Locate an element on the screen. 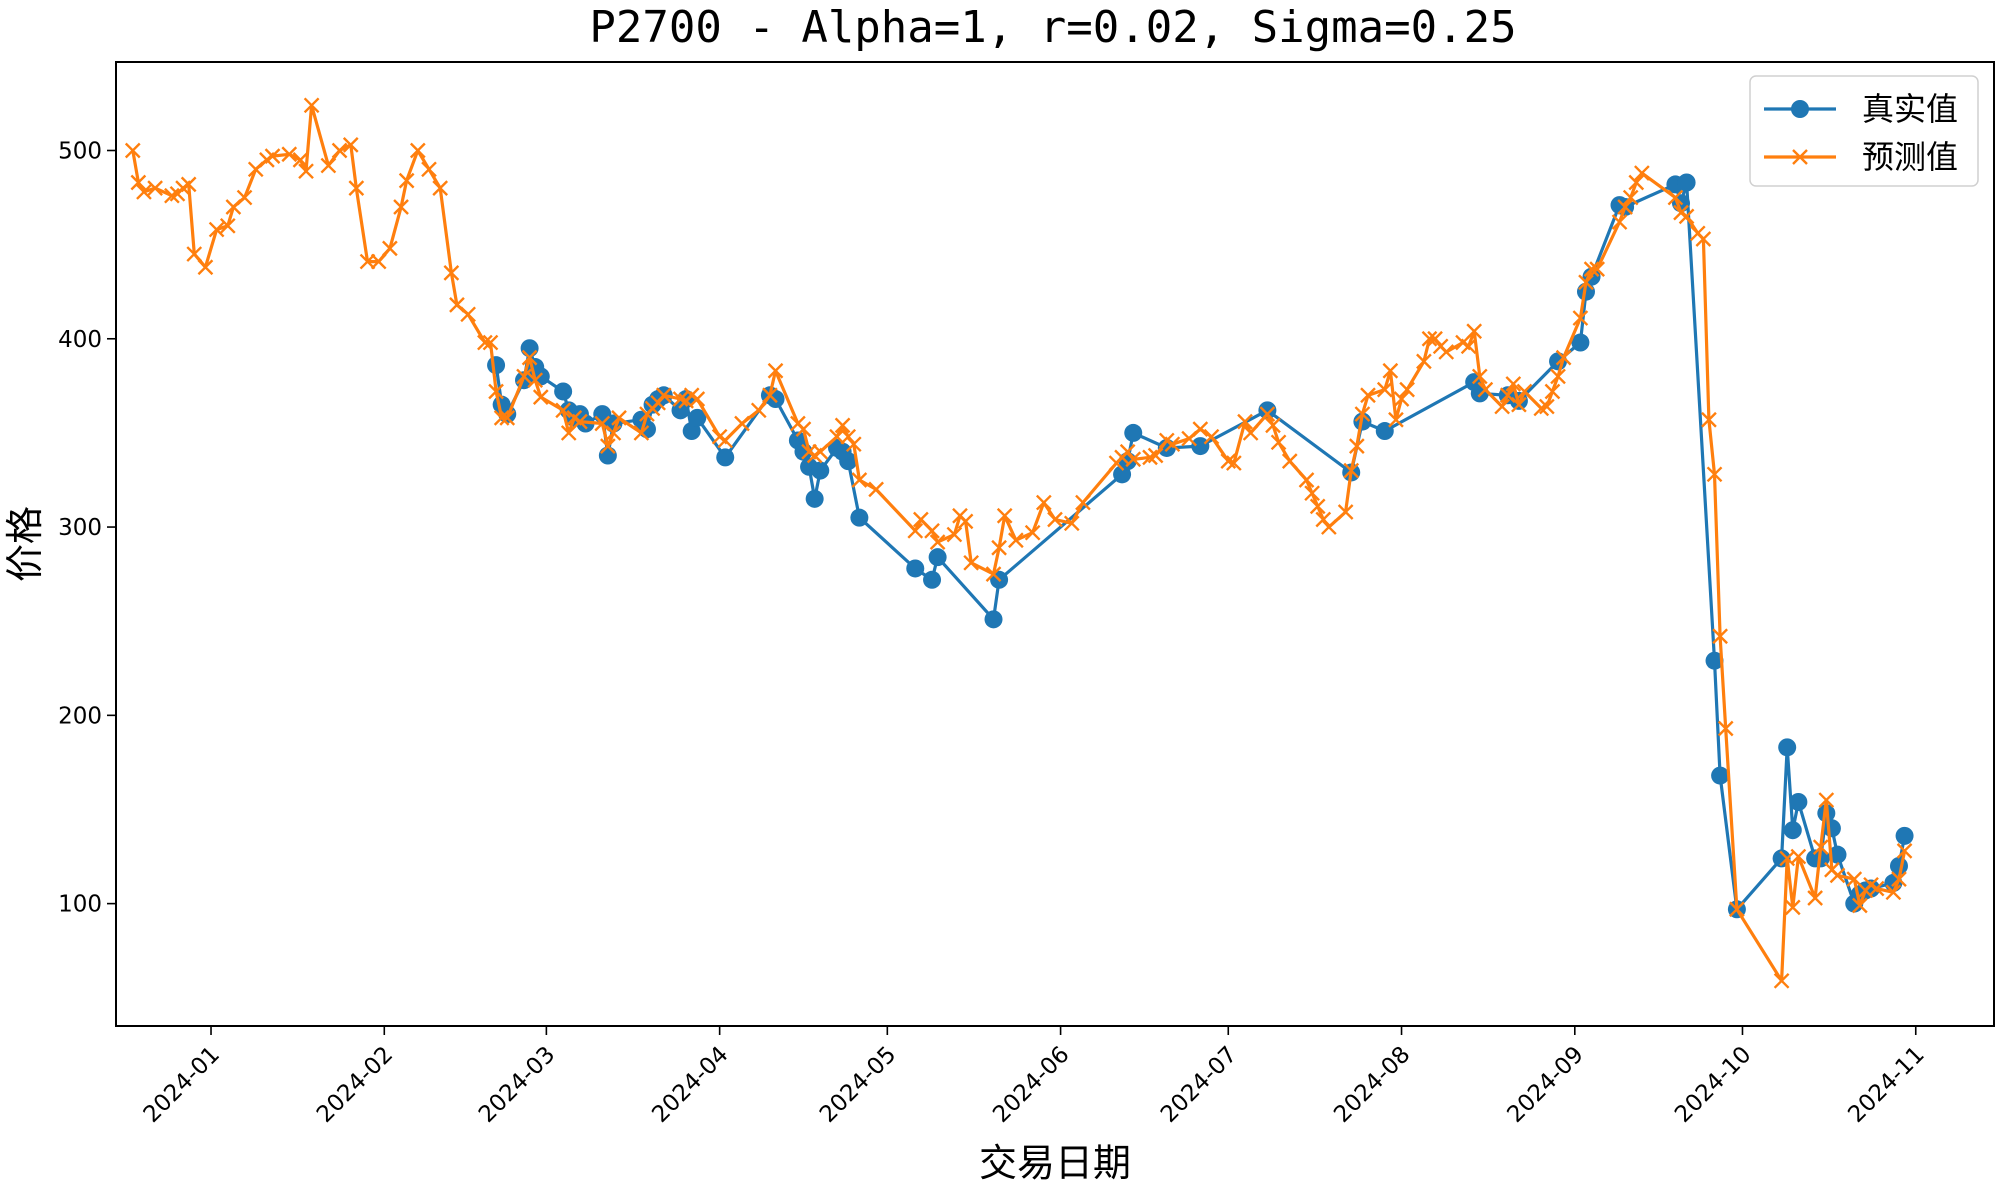  y-axis: 100 200 300 400 500 is located at coordinates (87, 528).